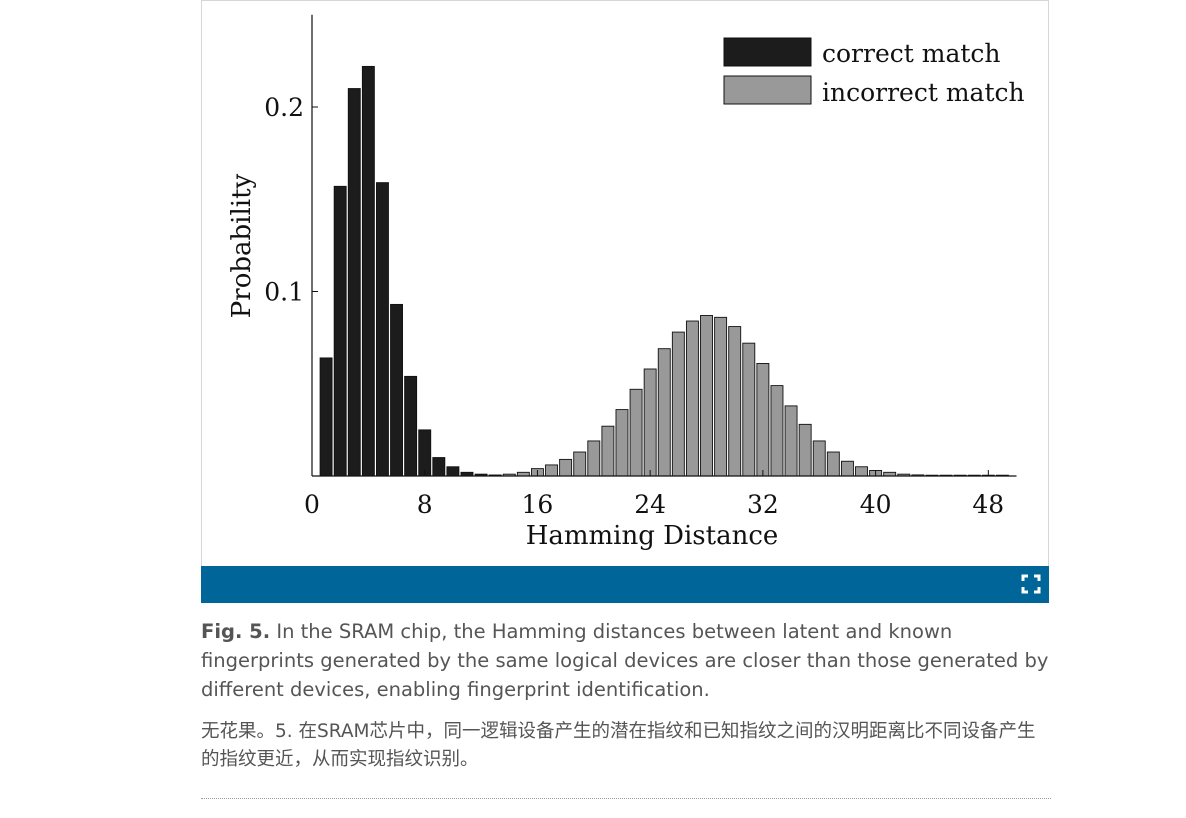  Describe the element at coordinates (923, 92) in the screenshot. I see `legend-label-incorrect-match: incorrect match` at that location.